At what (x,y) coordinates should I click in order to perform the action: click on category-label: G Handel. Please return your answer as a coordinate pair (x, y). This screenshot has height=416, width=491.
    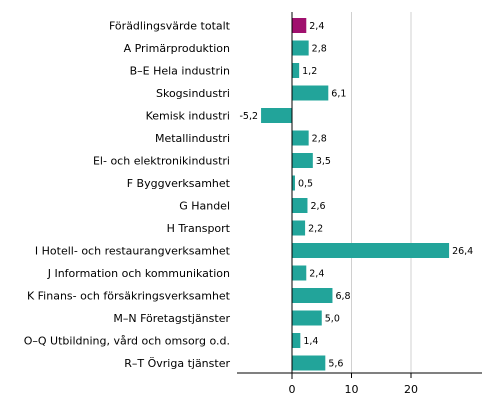
    Looking at the image, I should click on (204, 206).